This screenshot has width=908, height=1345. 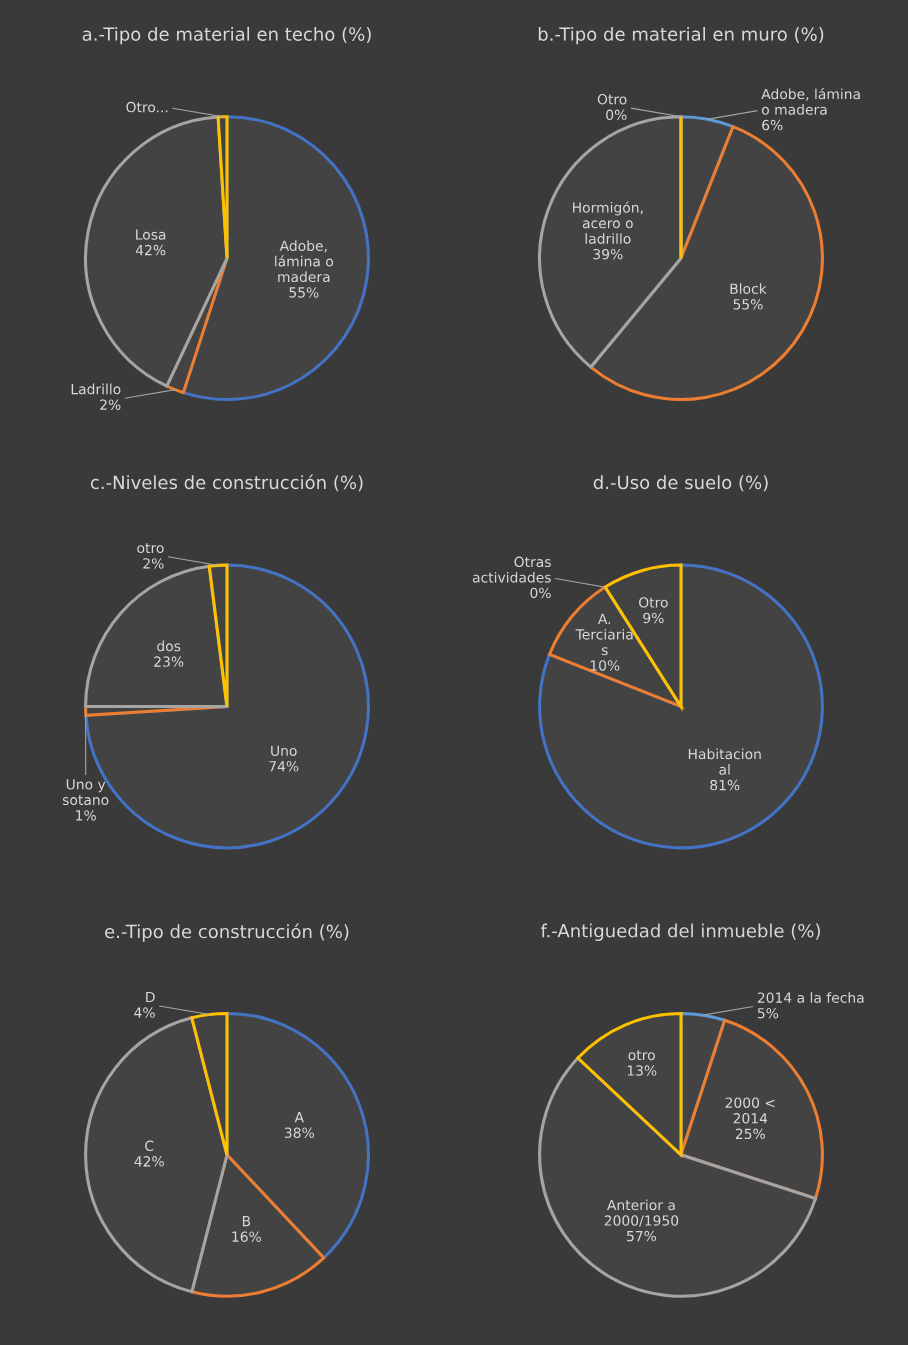 What do you see at coordinates (810, 997) in the screenshot?
I see `slice-label: 2014 a la fecha` at bounding box center [810, 997].